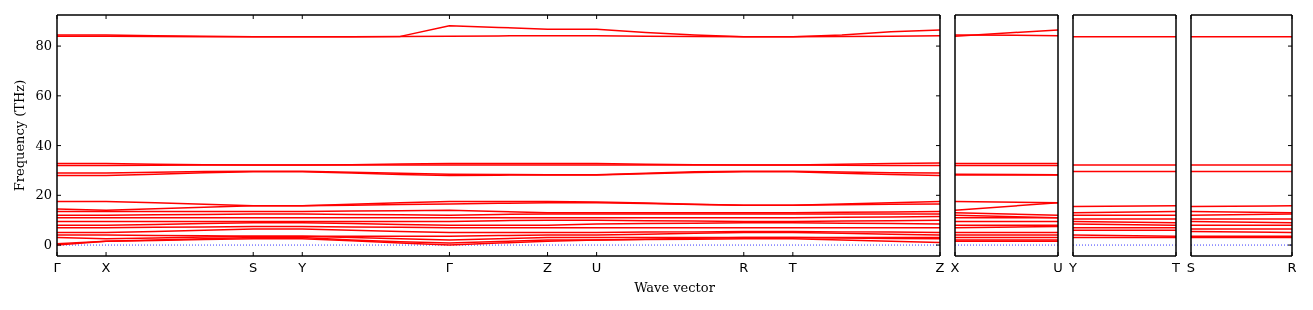 This screenshot has width=1313, height=310. I want to click on y-tick-label: 80, so click(43, 46).